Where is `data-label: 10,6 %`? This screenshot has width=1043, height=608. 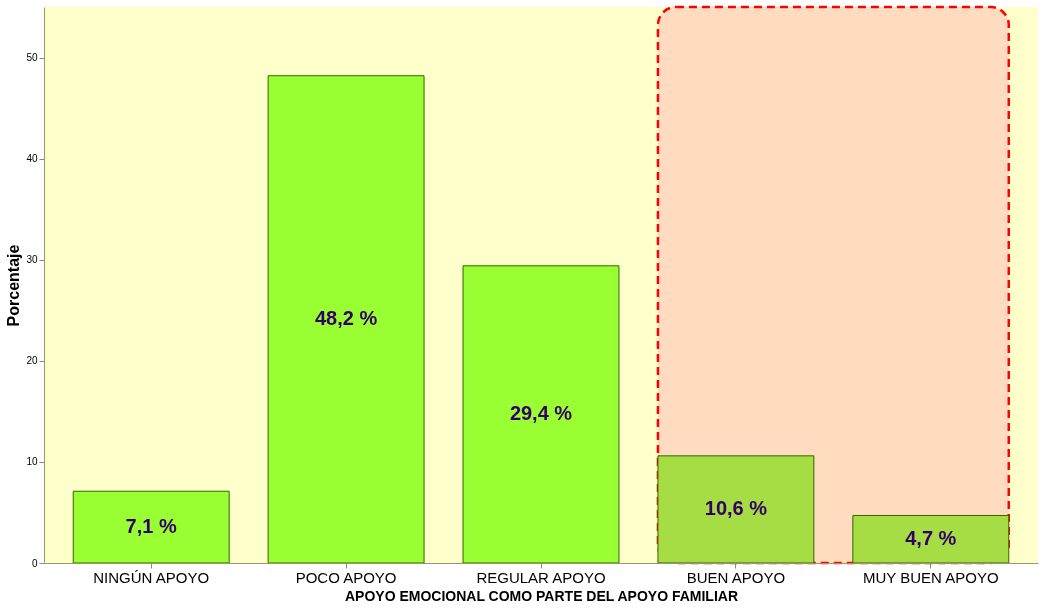 data-label: 10,6 % is located at coordinates (736, 508).